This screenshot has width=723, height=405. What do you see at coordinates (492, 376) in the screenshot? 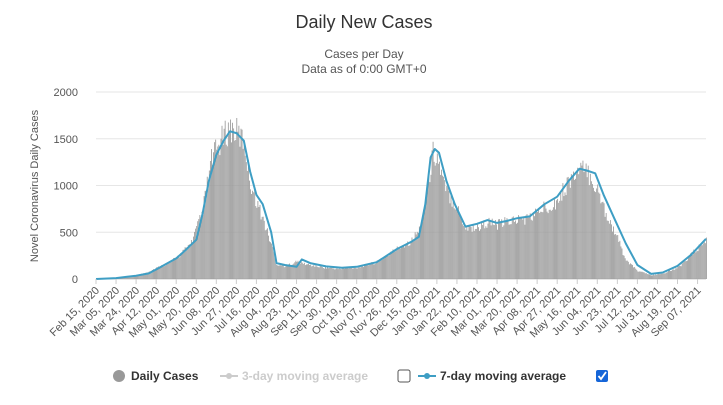
I see `legend-item-7-day-average: 7-day moving average` at bounding box center [492, 376].